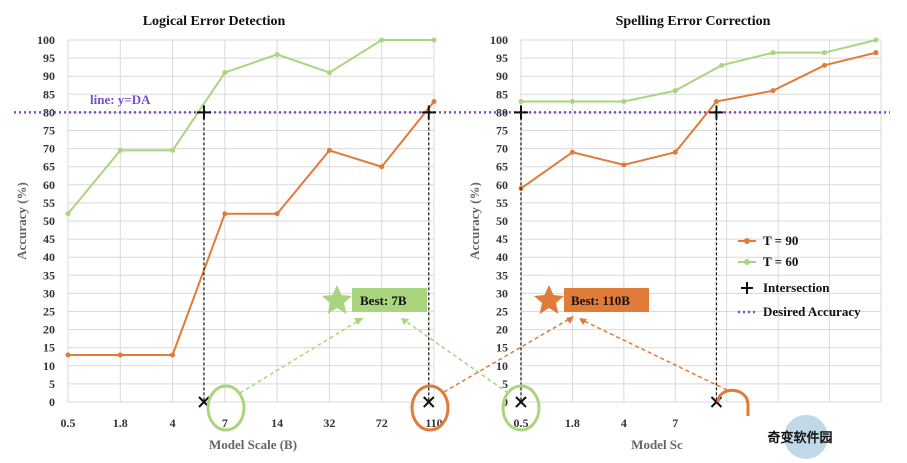  I want to click on watermark-text: 奇变软件园, so click(799, 438).